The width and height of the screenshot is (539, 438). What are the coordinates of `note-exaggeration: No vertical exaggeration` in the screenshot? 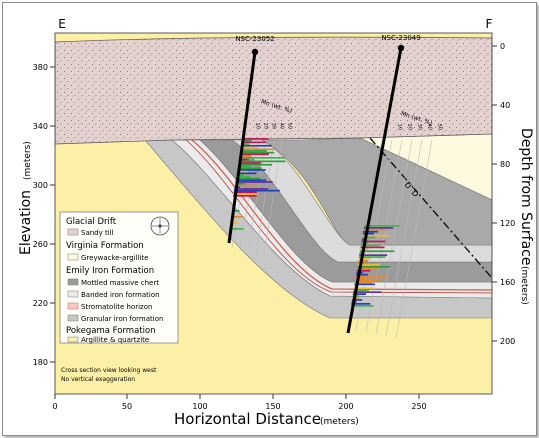 It's located at (98, 379).